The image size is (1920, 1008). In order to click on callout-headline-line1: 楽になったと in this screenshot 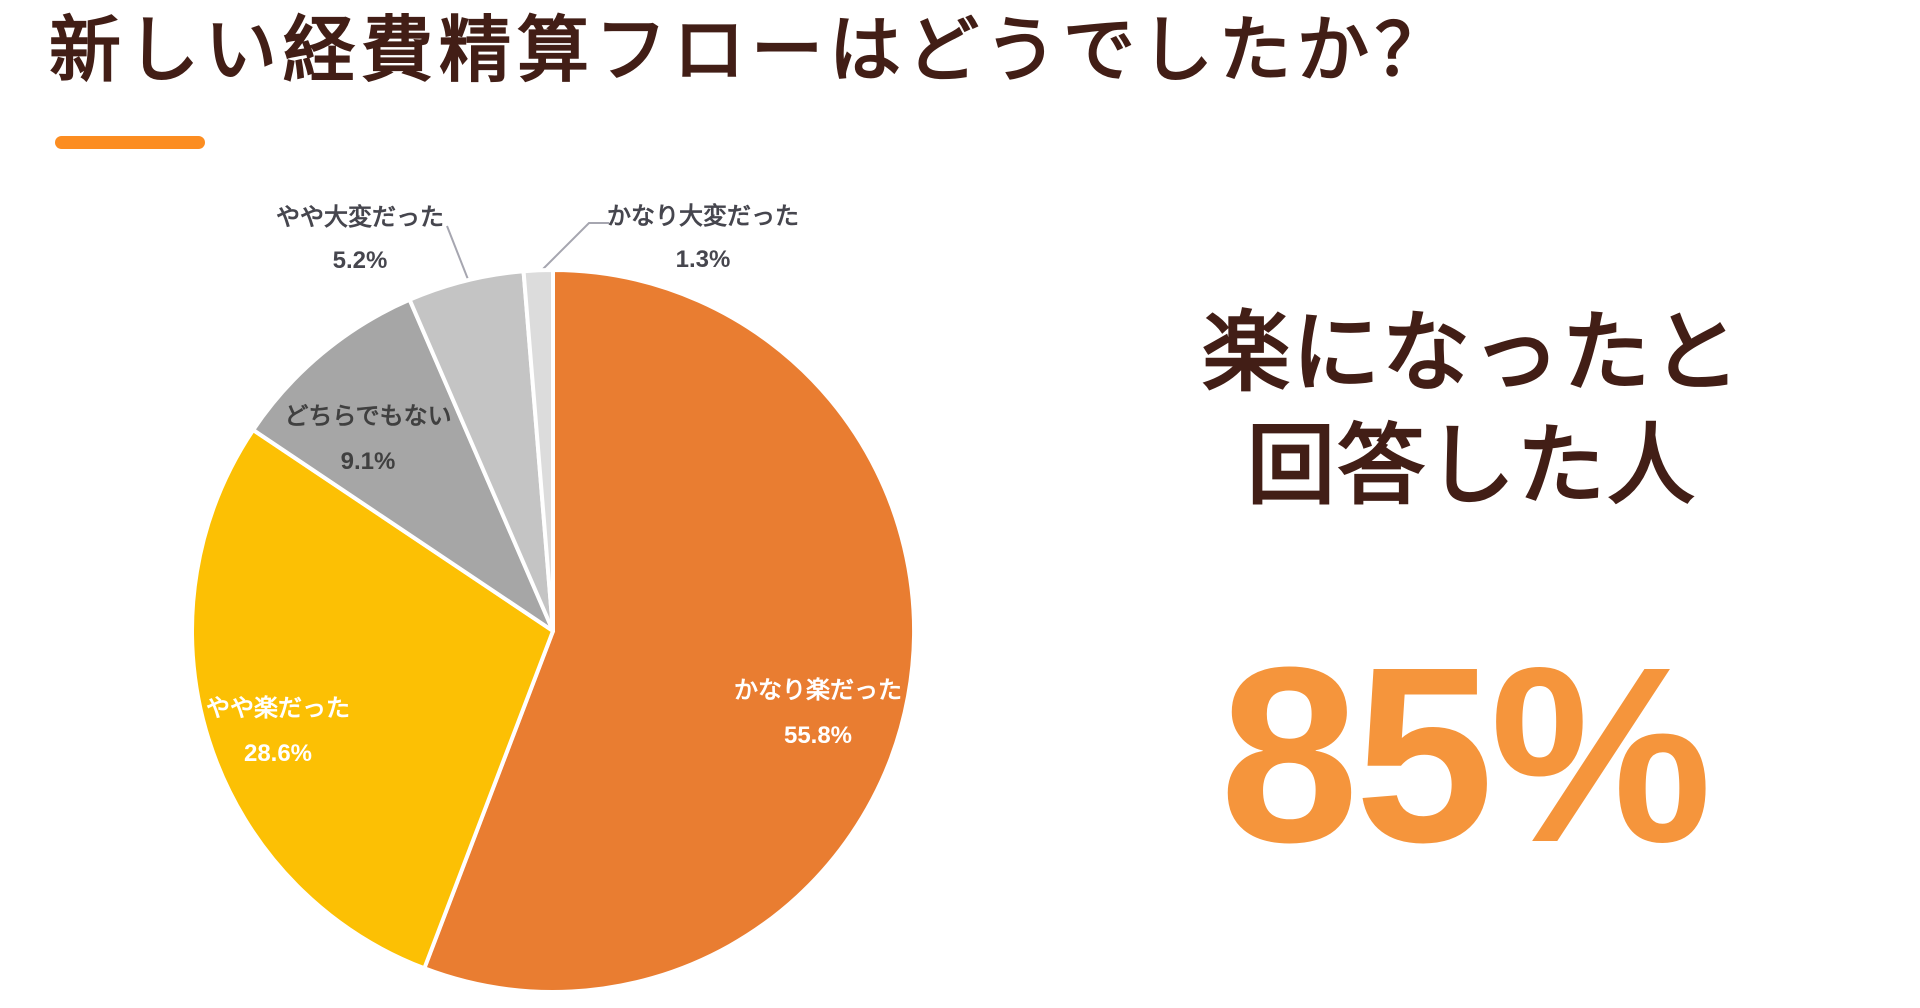, I will do `click(1472, 352)`.